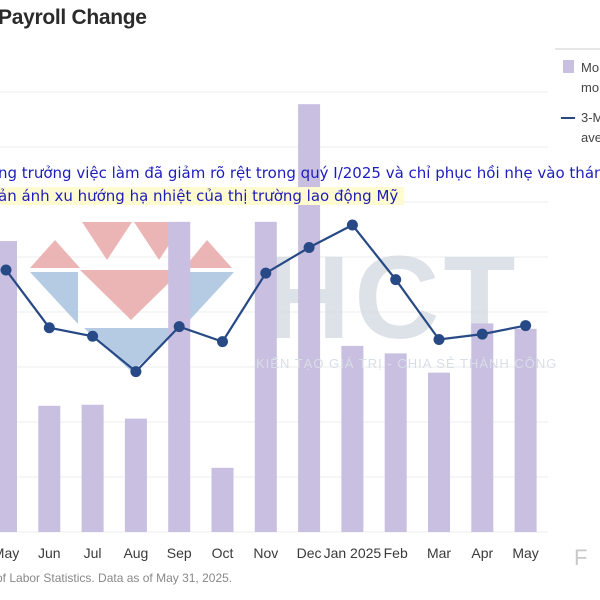 This screenshot has width=600, height=600. Describe the element at coordinates (590, 87) in the screenshot. I see `legend-bar-label-2: mo` at that location.